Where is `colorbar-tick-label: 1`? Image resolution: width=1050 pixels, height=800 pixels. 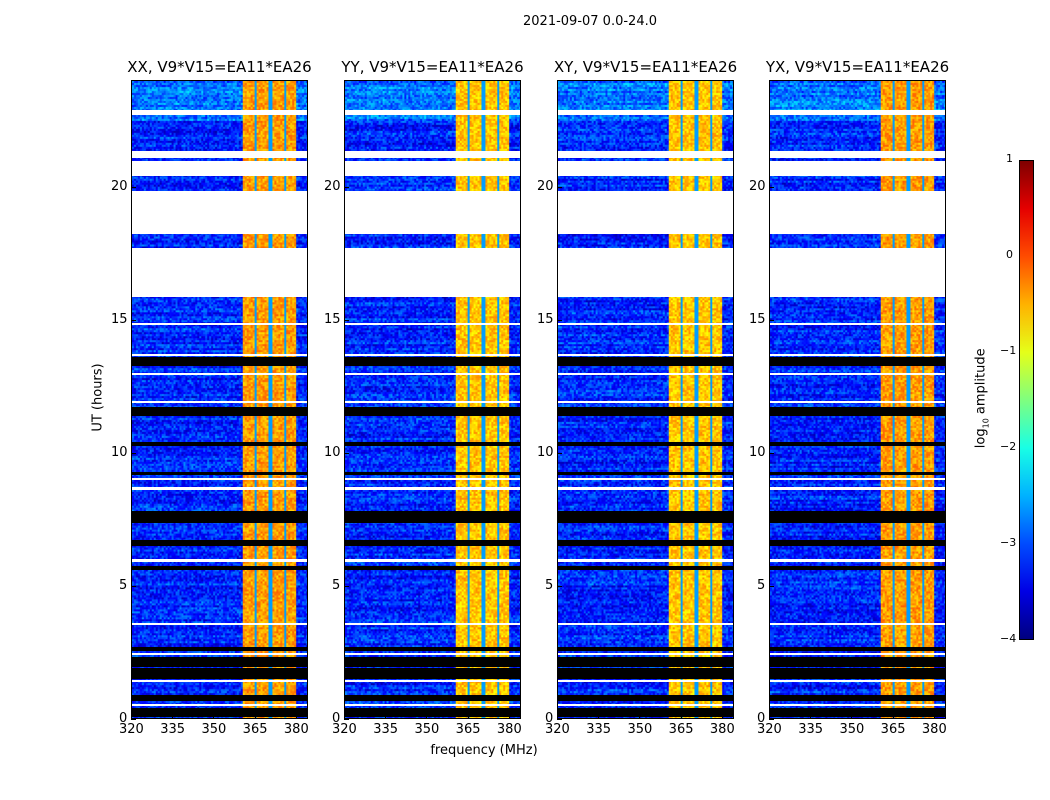
colorbar-tick-label: 1 is located at coordinates (1009, 158).